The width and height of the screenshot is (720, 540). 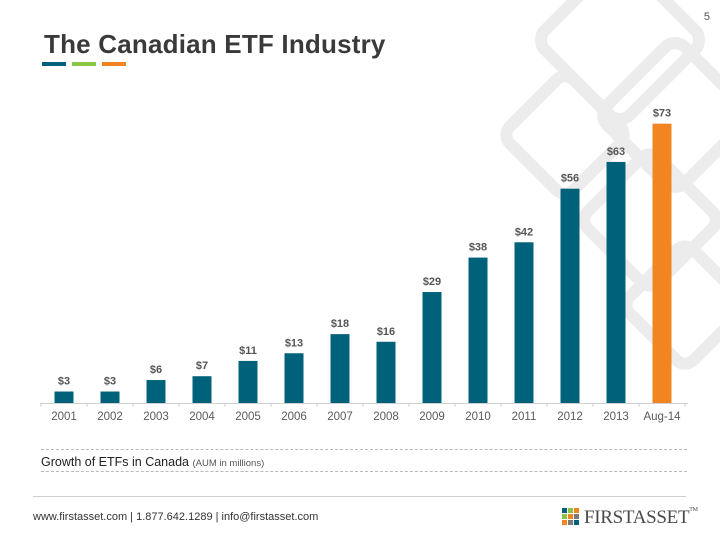 I want to click on underline-segment-green, so click(x=84, y=64).